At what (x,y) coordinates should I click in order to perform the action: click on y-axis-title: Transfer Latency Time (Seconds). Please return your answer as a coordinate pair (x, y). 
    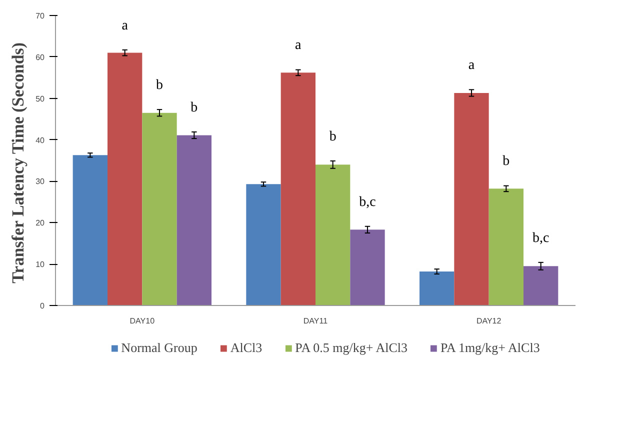
    Looking at the image, I should click on (18, 163).